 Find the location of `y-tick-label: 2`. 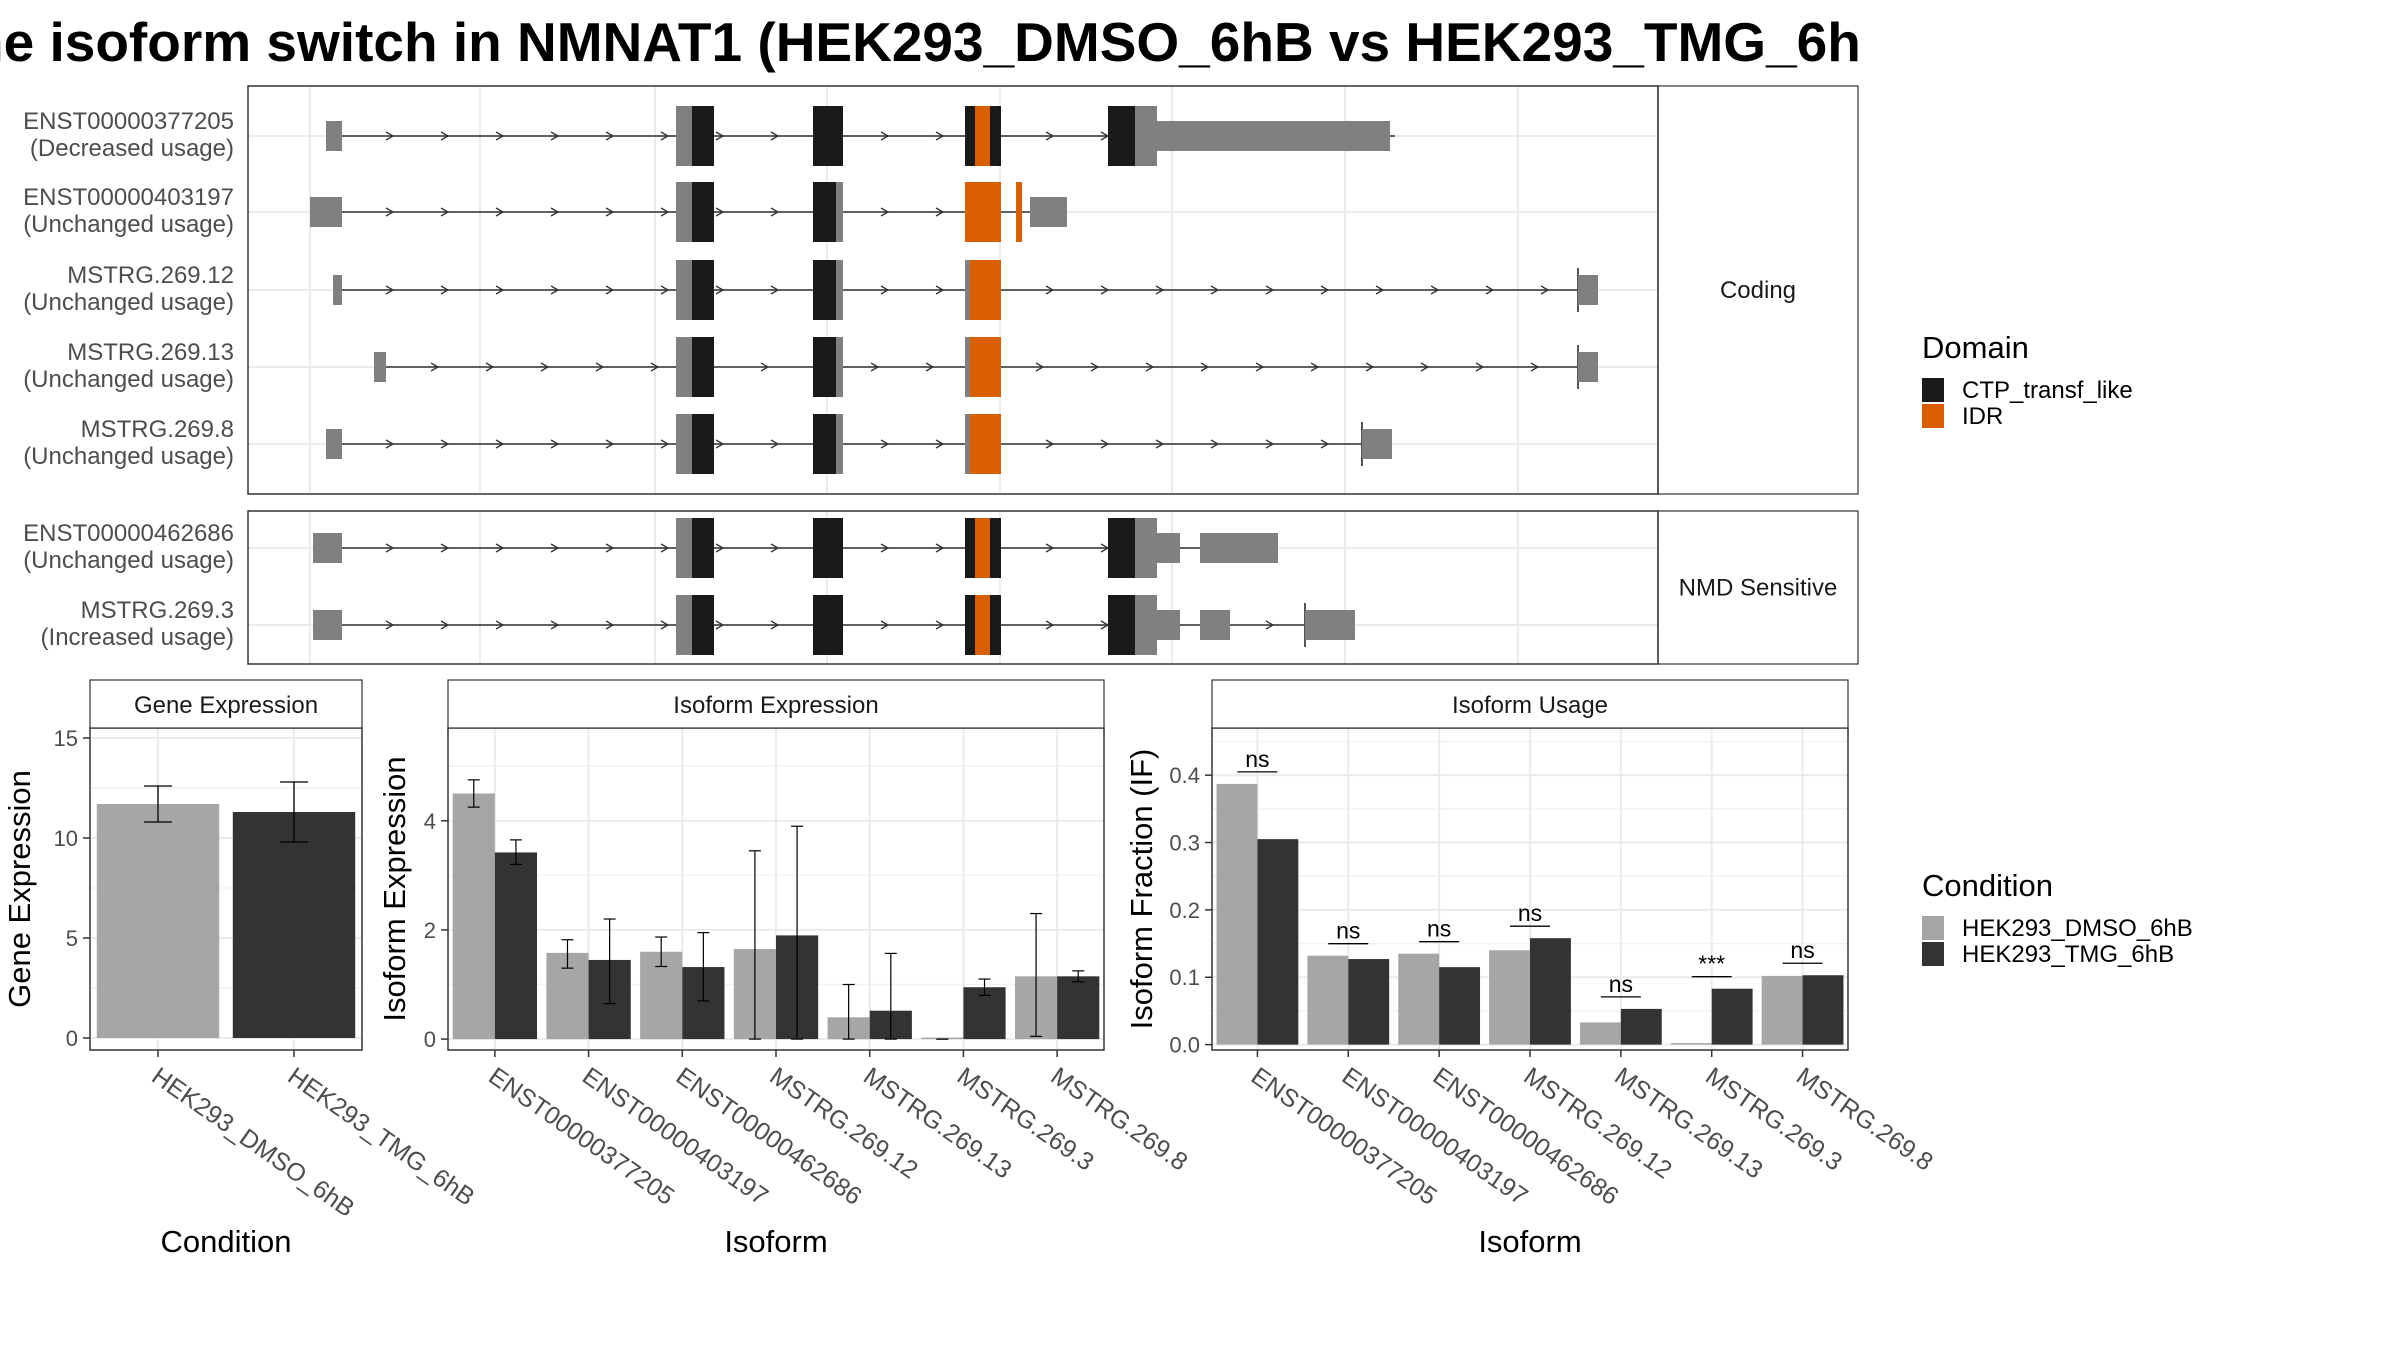

y-tick-label: 2 is located at coordinates (430, 930).